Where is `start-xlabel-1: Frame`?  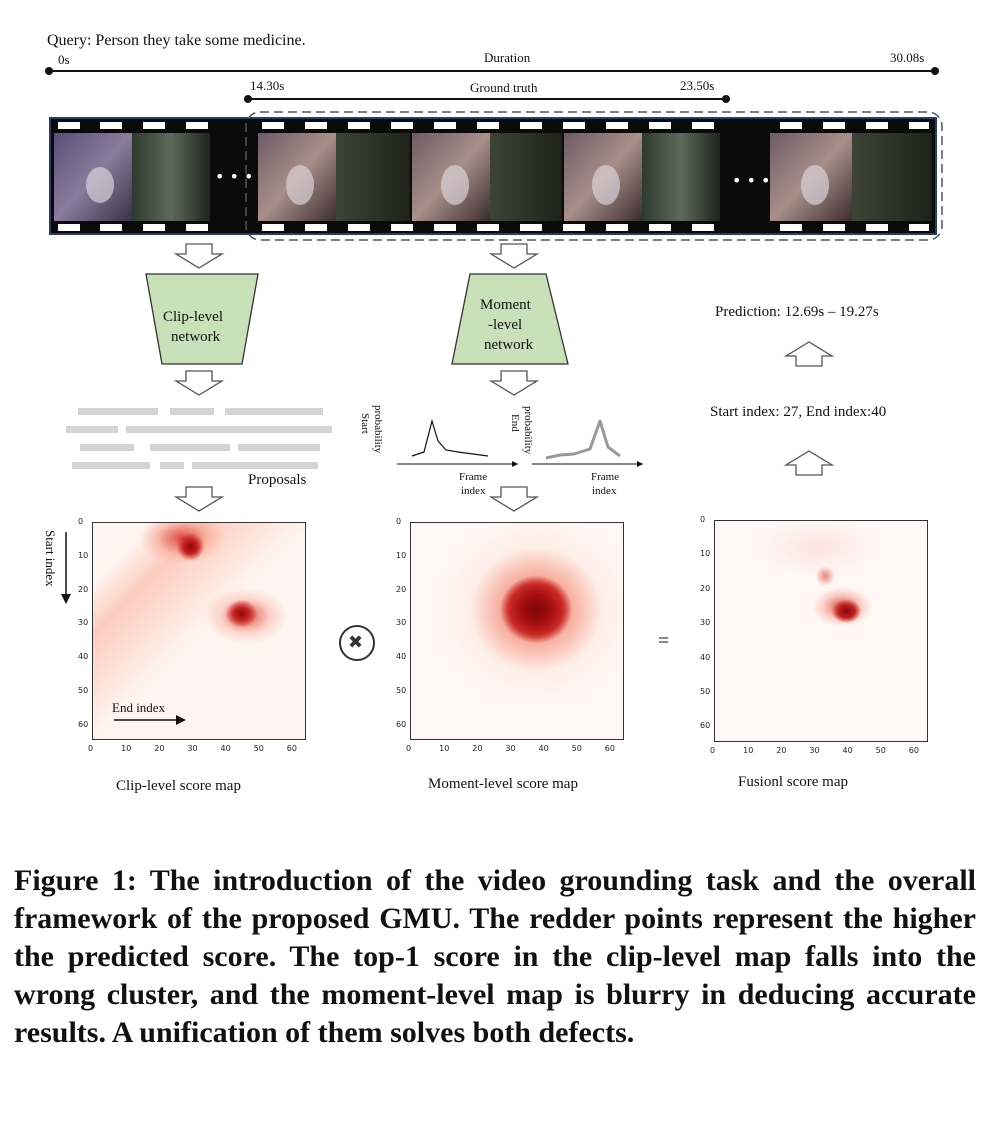
start-xlabel-1: Frame is located at coordinates (473, 477).